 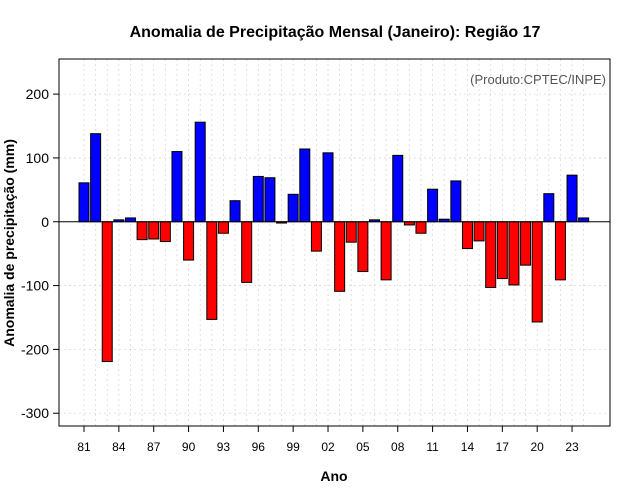 What do you see at coordinates (549, 208) in the screenshot?
I see `bar-2021` at bounding box center [549, 208].